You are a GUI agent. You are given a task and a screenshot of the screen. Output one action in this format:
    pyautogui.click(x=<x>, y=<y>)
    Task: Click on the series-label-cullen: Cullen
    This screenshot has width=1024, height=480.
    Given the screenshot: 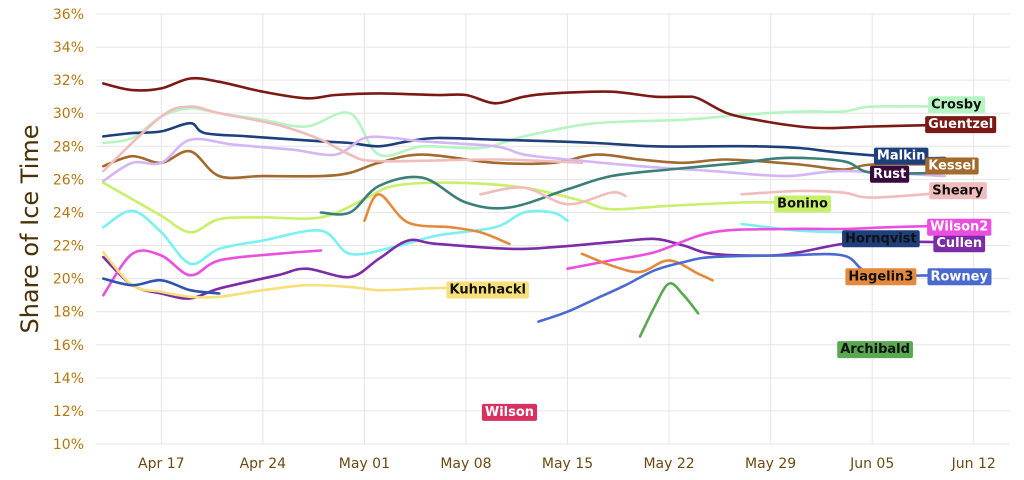 What is the action you would take?
    pyautogui.click(x=959, y=243)
    